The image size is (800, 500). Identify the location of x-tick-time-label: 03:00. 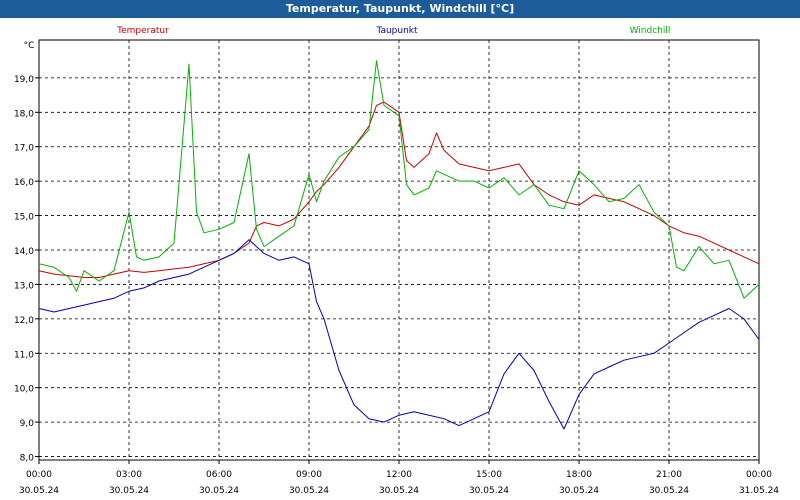
(129, 475).